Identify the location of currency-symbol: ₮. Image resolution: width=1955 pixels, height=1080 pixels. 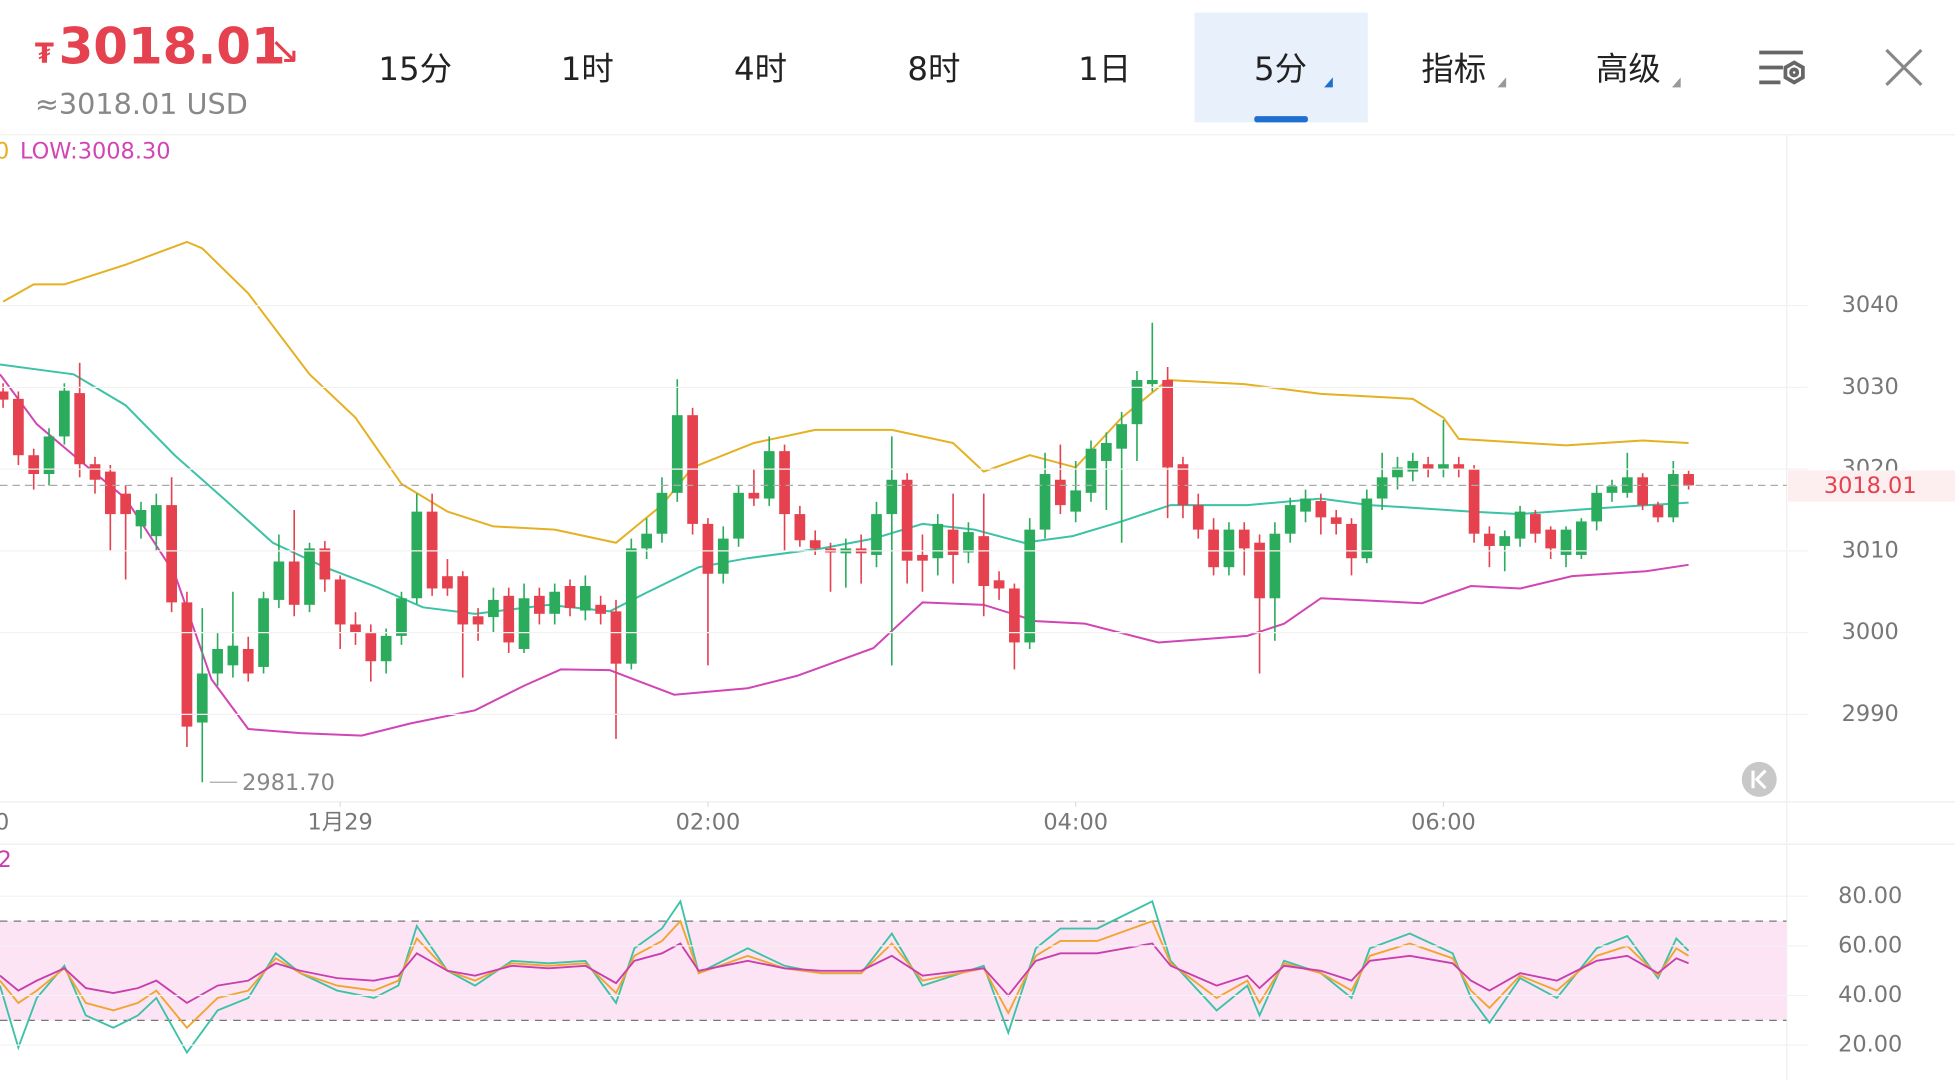
(44, 53).